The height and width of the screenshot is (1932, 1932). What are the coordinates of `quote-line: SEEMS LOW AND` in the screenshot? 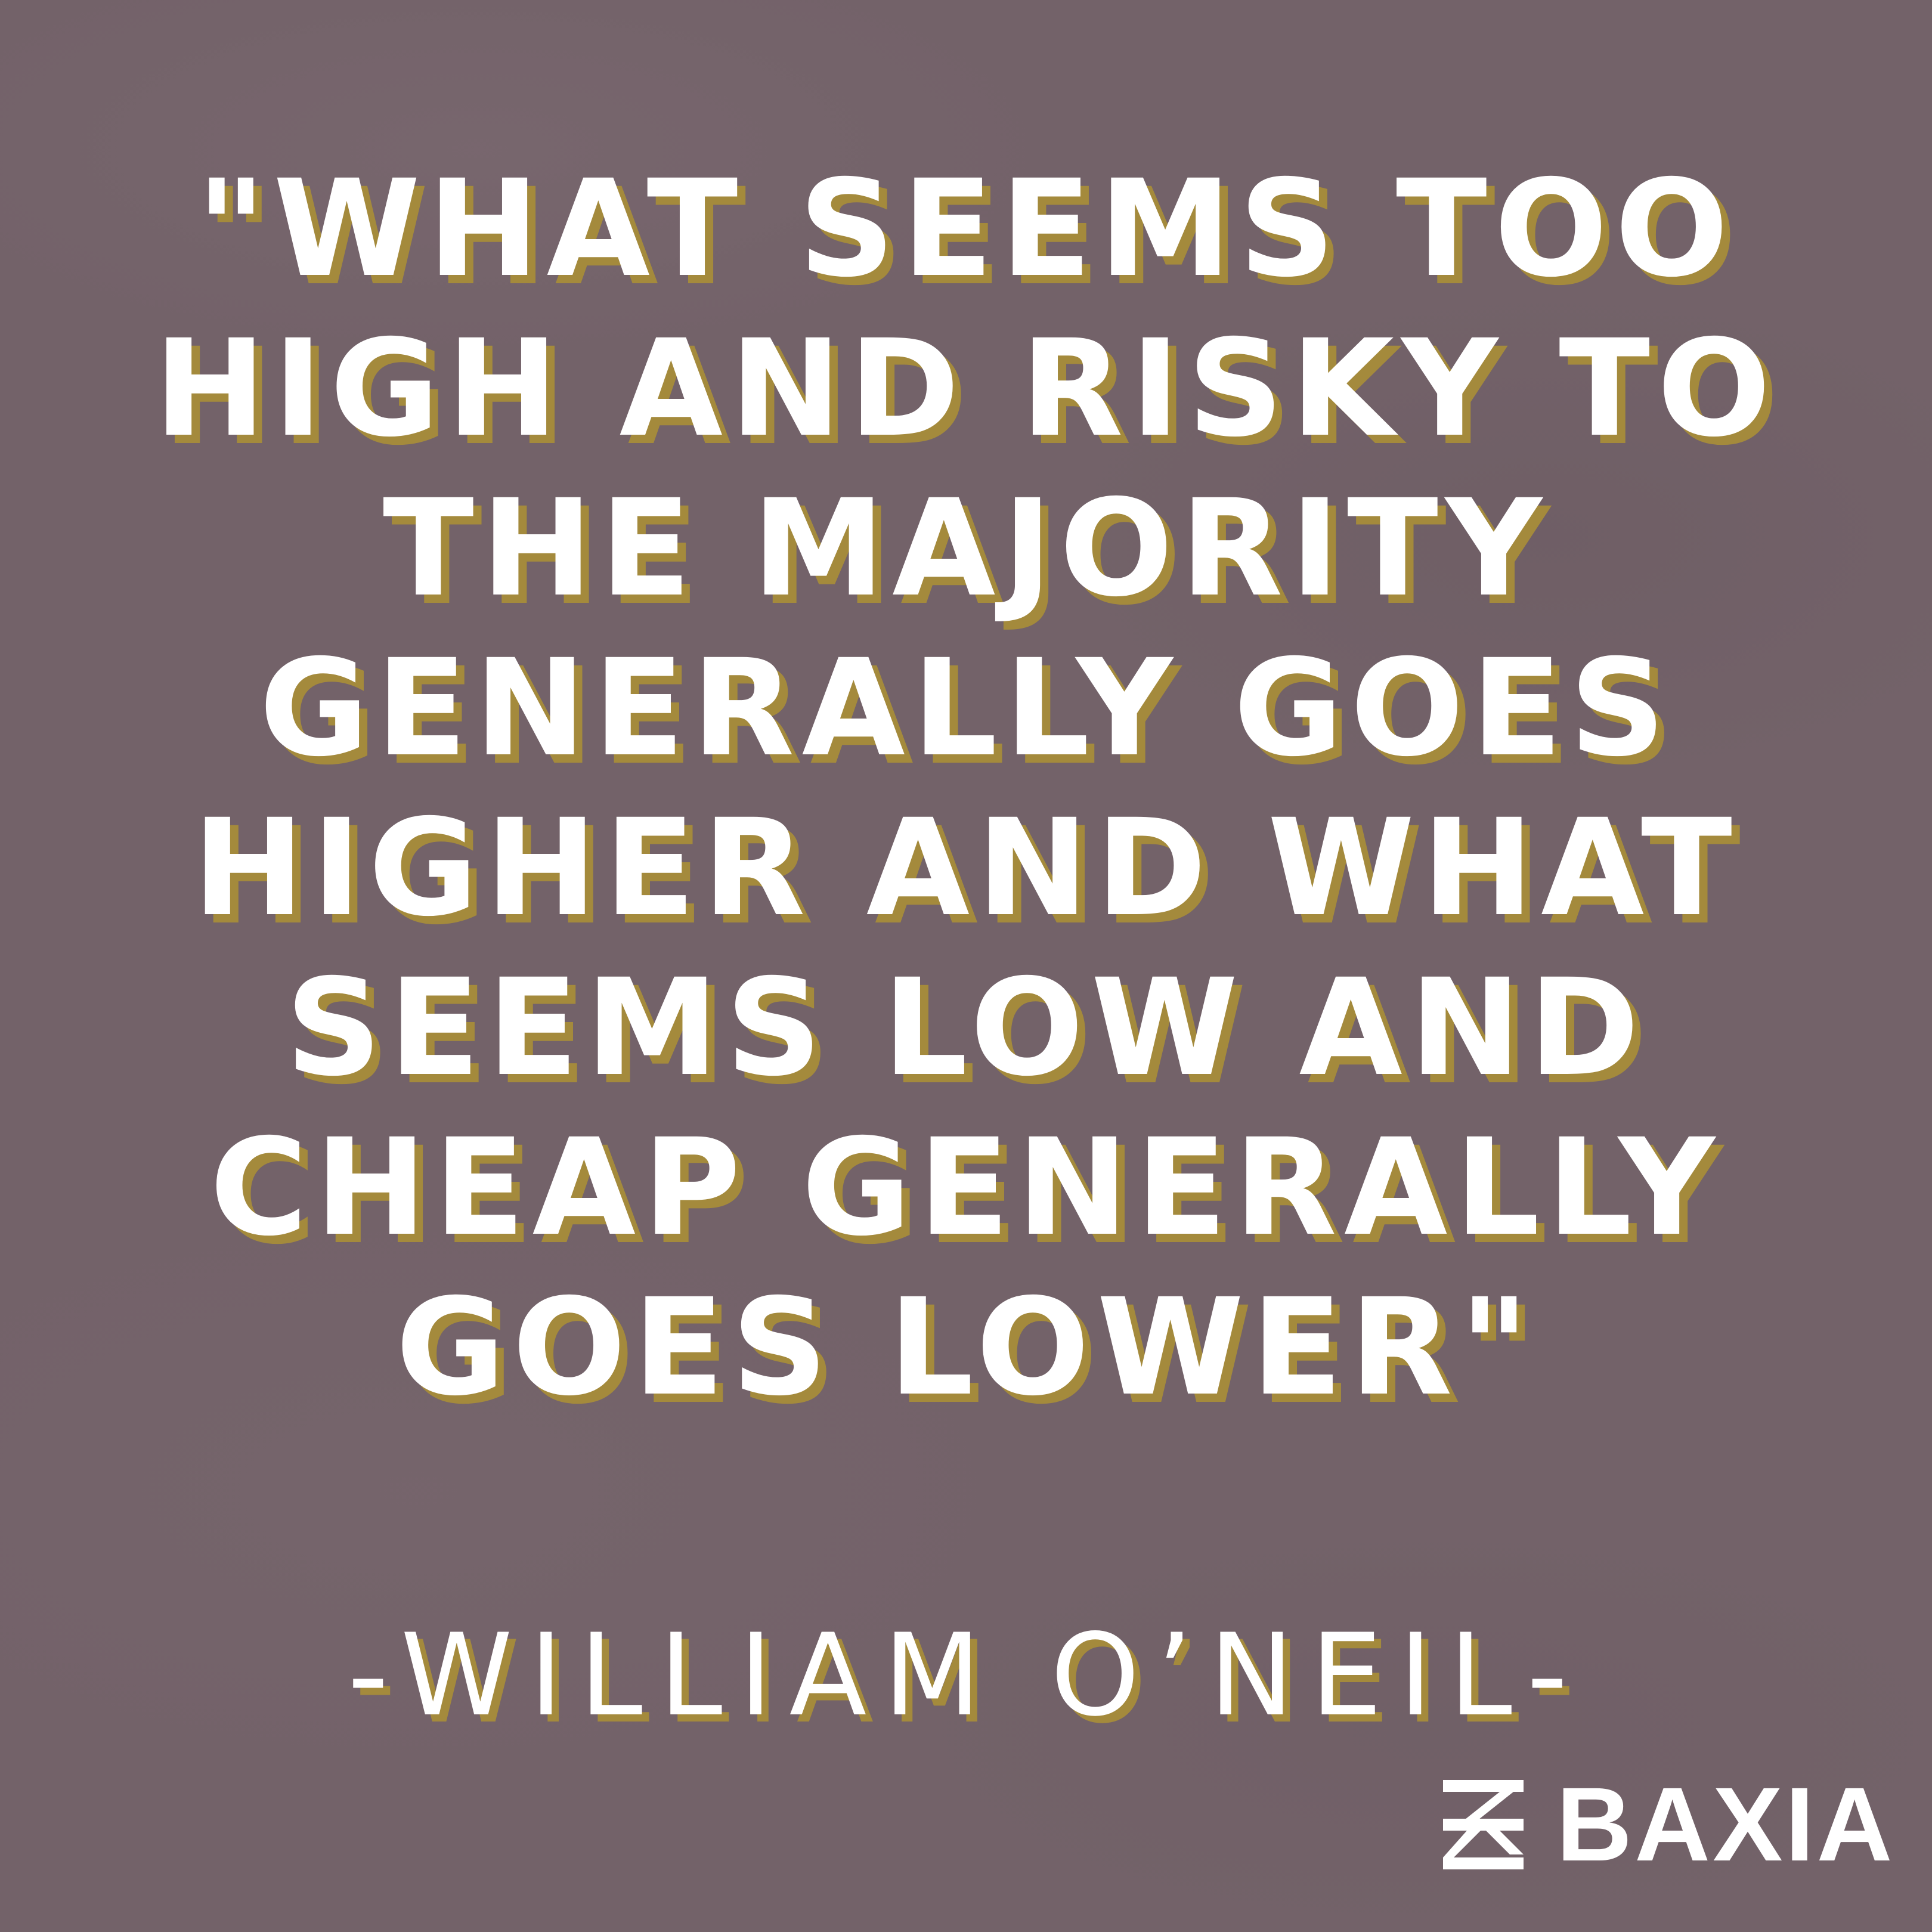 It's located at (966, 1028).